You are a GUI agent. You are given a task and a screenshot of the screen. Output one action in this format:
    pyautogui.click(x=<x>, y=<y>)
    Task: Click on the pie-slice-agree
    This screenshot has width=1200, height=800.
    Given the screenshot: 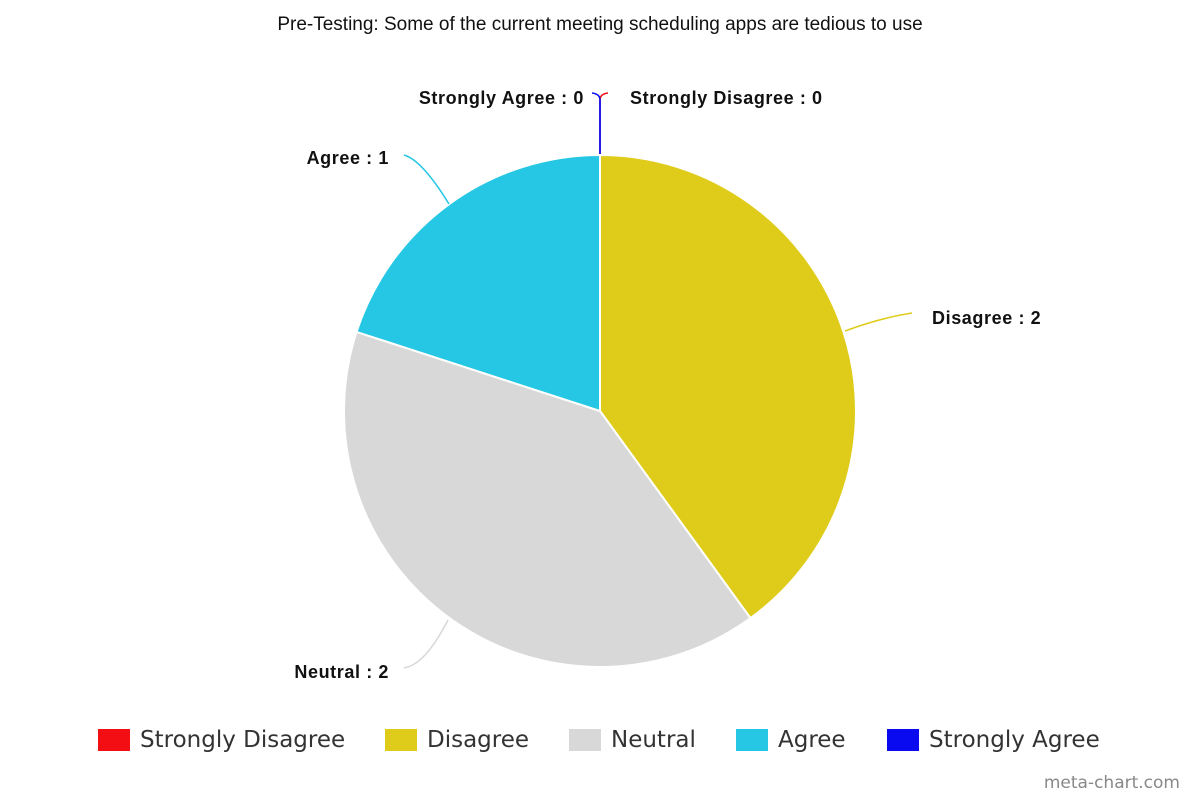 What is the action you would take?
    pyautogui.click(x=478, y=283)
    